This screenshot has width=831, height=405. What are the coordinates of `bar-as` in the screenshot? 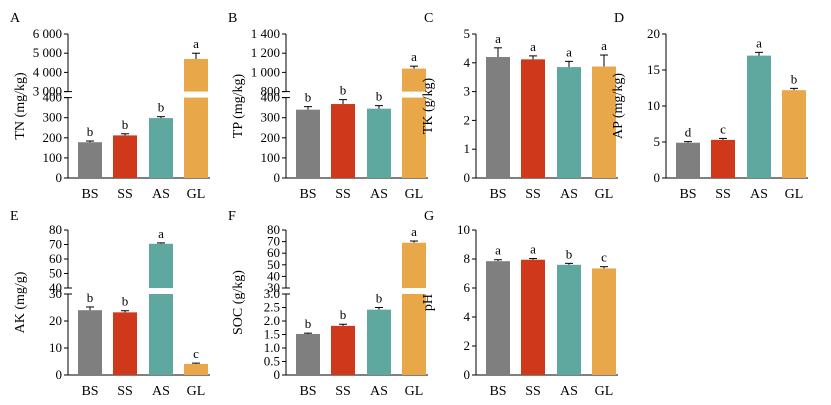 It's located at (569, 122).